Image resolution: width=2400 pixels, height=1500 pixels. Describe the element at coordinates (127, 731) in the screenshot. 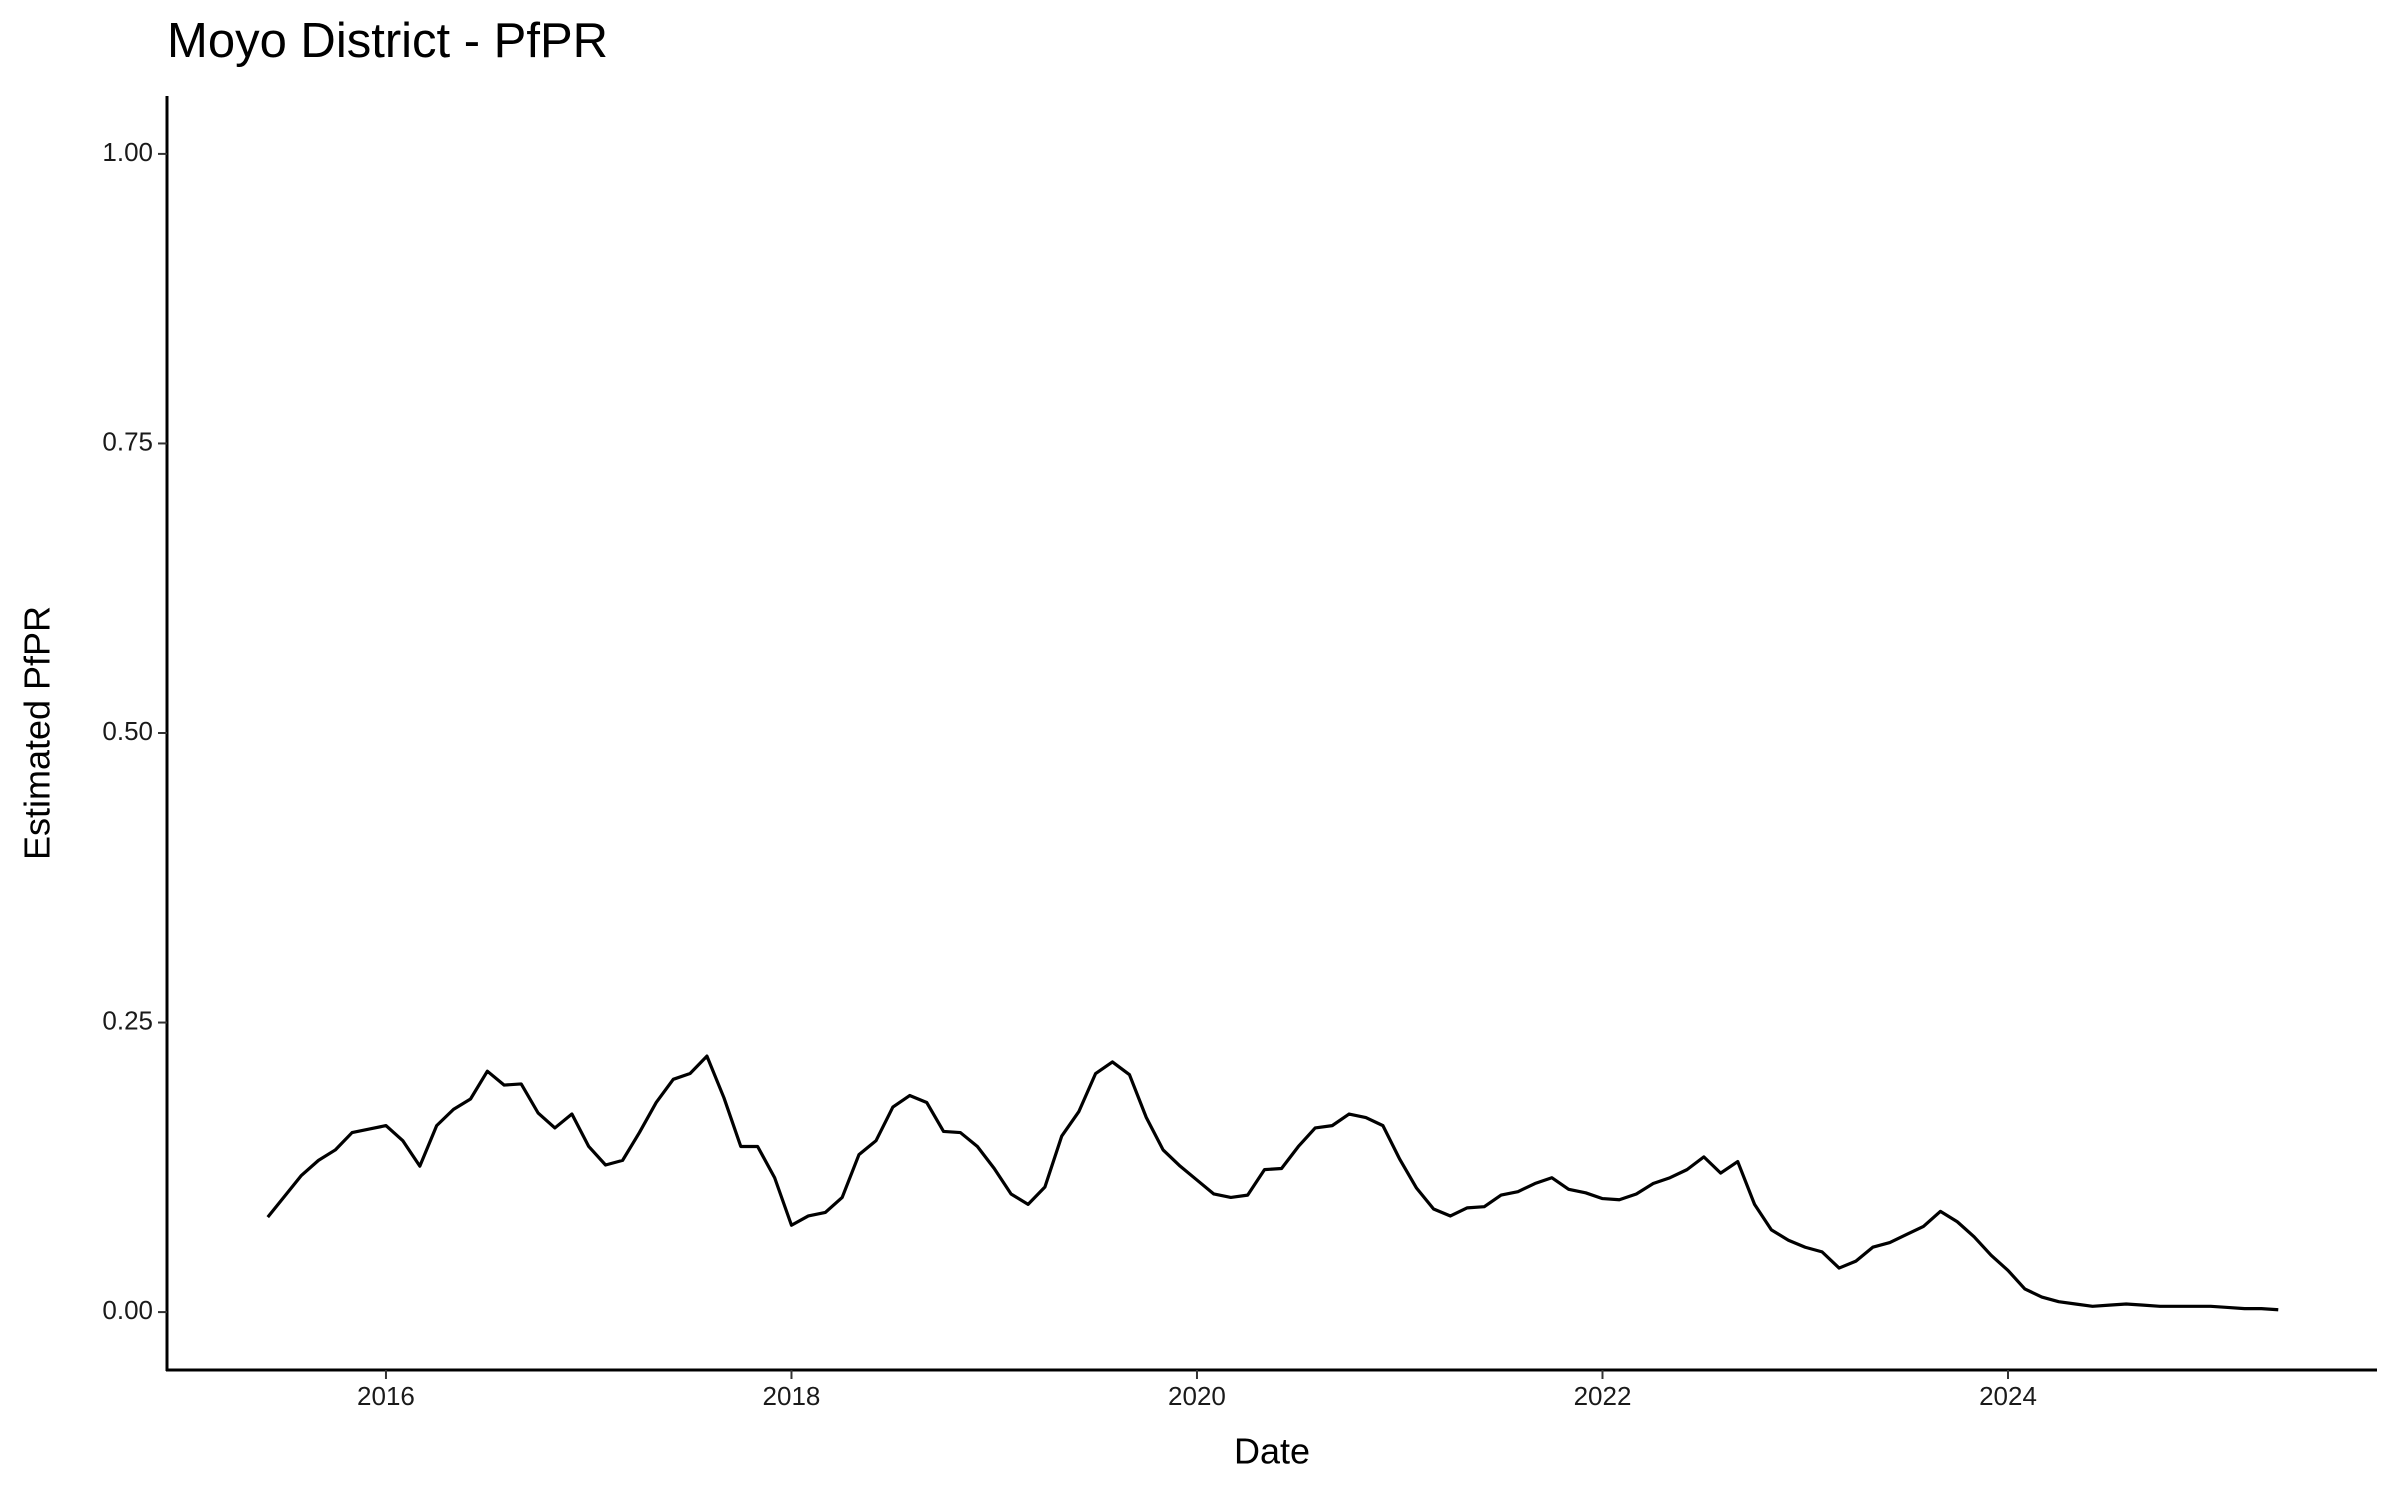

I see `y-tick-label: 0.50` at that location.